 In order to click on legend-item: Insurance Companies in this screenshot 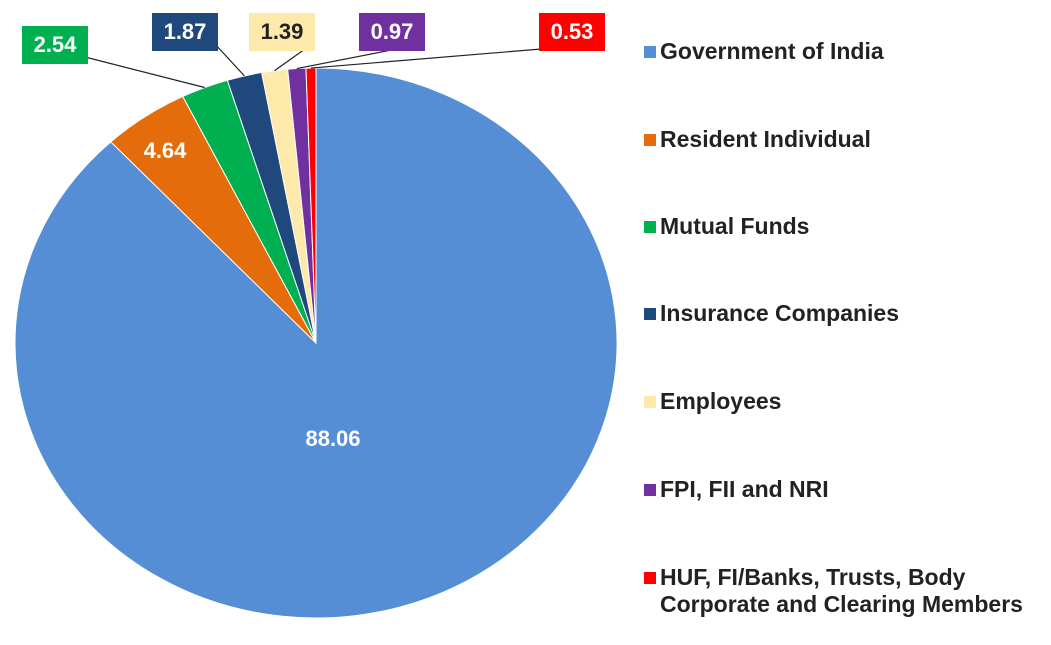, I will do `click(842, 313)`.